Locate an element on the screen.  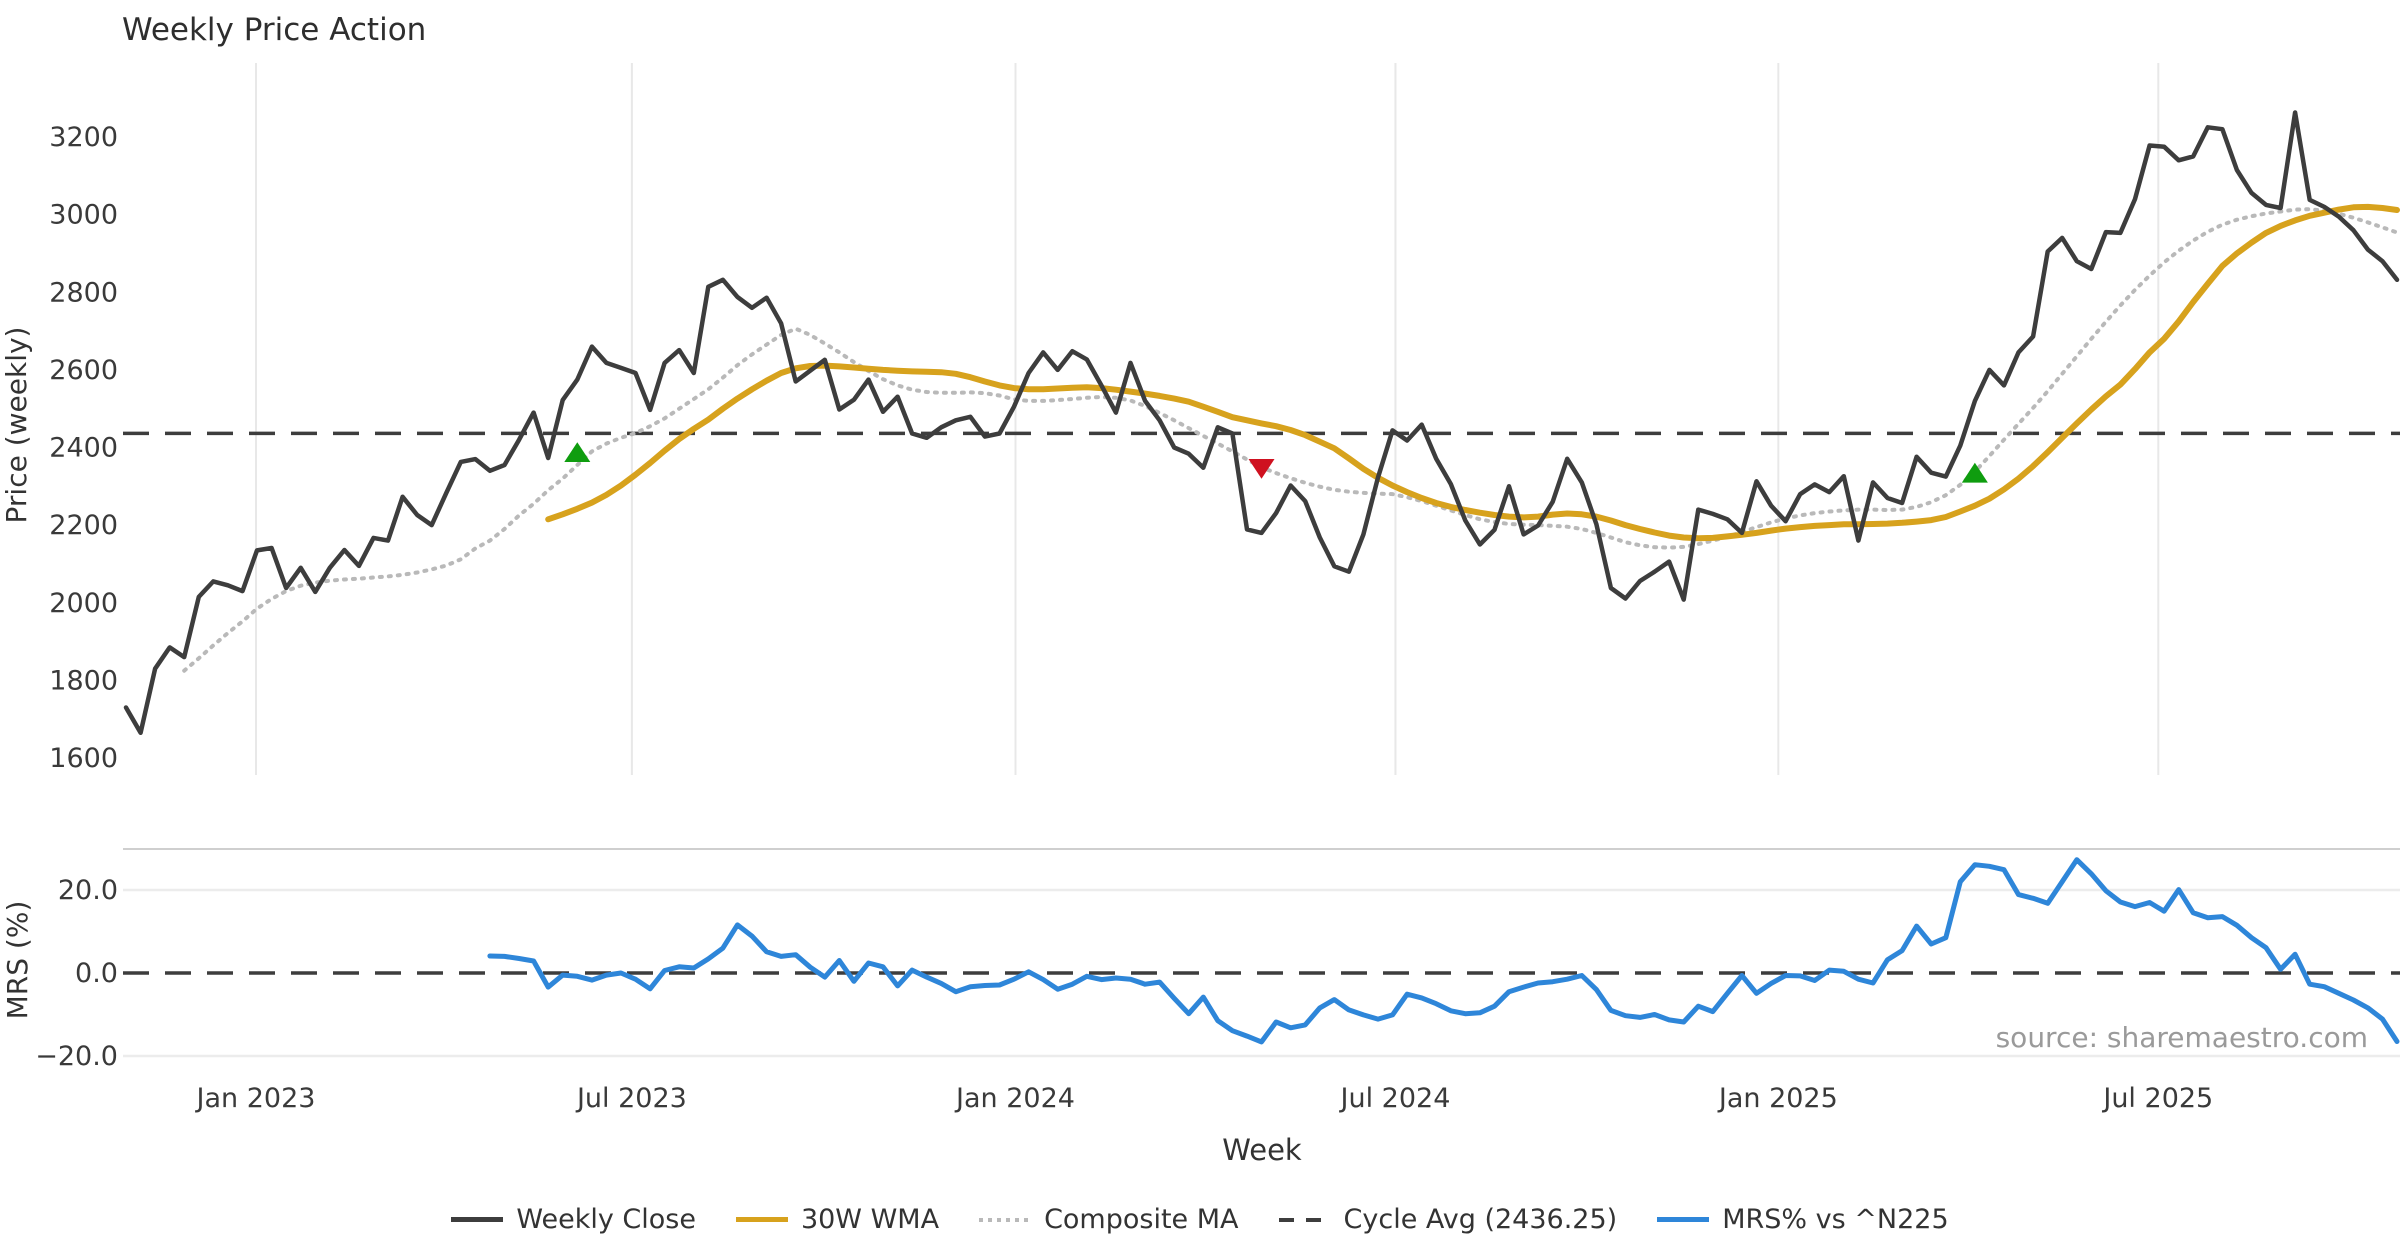
legend-item-composite-ma: Composite MA is located at coordinates (1109, 1219).